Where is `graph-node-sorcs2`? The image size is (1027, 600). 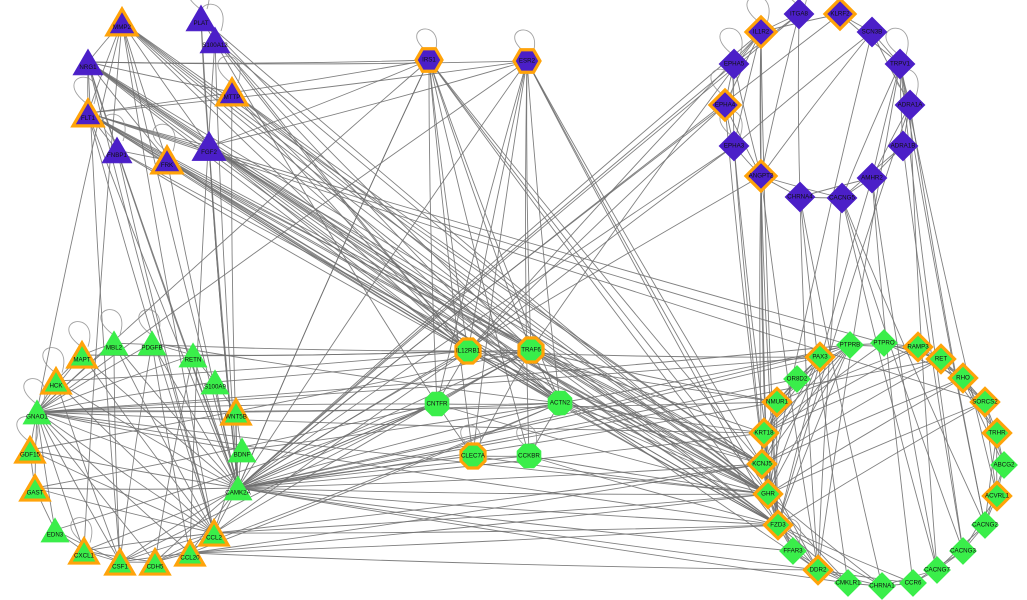 graph-node-sorcs2 is located at coordinates (985, 402).